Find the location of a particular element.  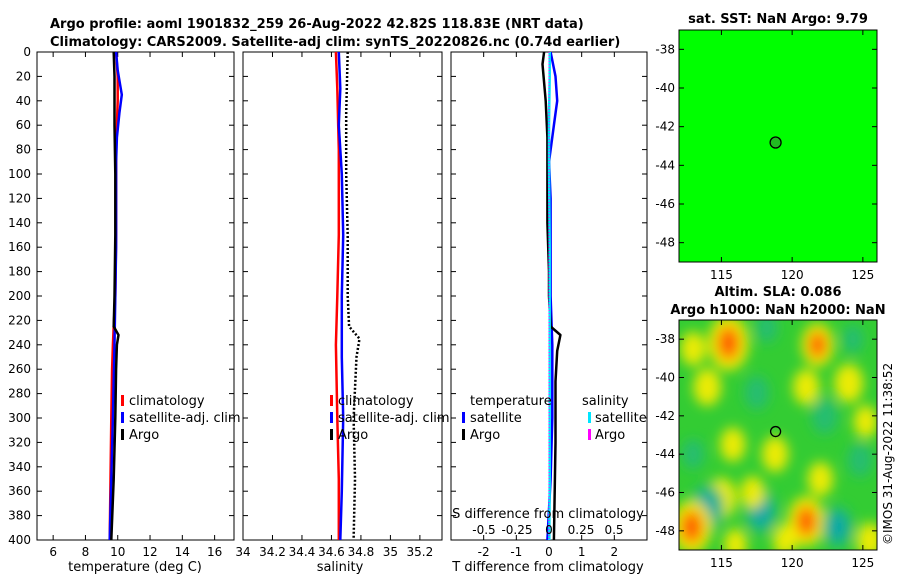

y-tick-label: -44 is located at coordinates (665, 454).